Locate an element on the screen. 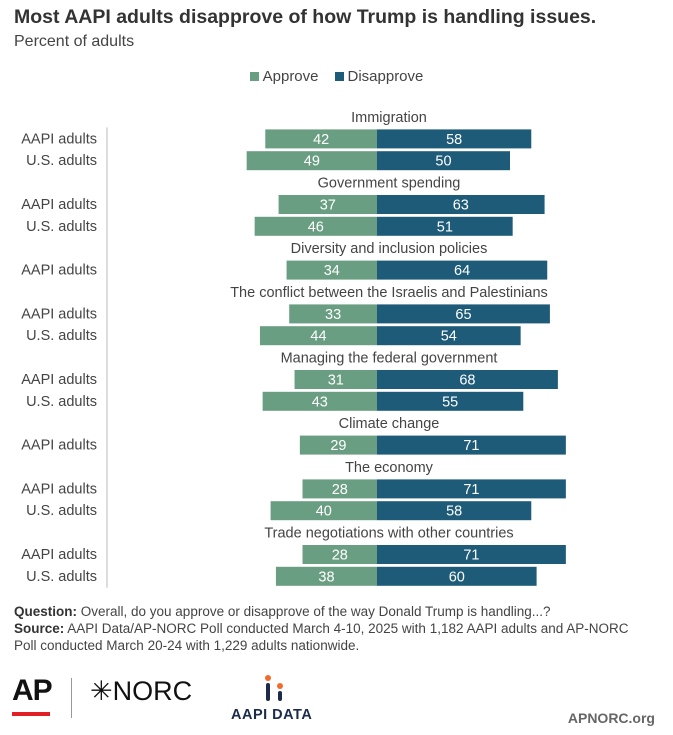 The height and width of the screenshot is (735, 673). approve-value-label: 38 is located at coordinates (326, 577).